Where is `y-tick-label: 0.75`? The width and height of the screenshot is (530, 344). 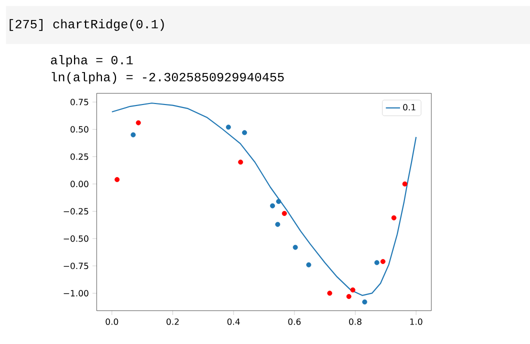
y-tick-label: 0.75 is located at coordinates (79, 102).